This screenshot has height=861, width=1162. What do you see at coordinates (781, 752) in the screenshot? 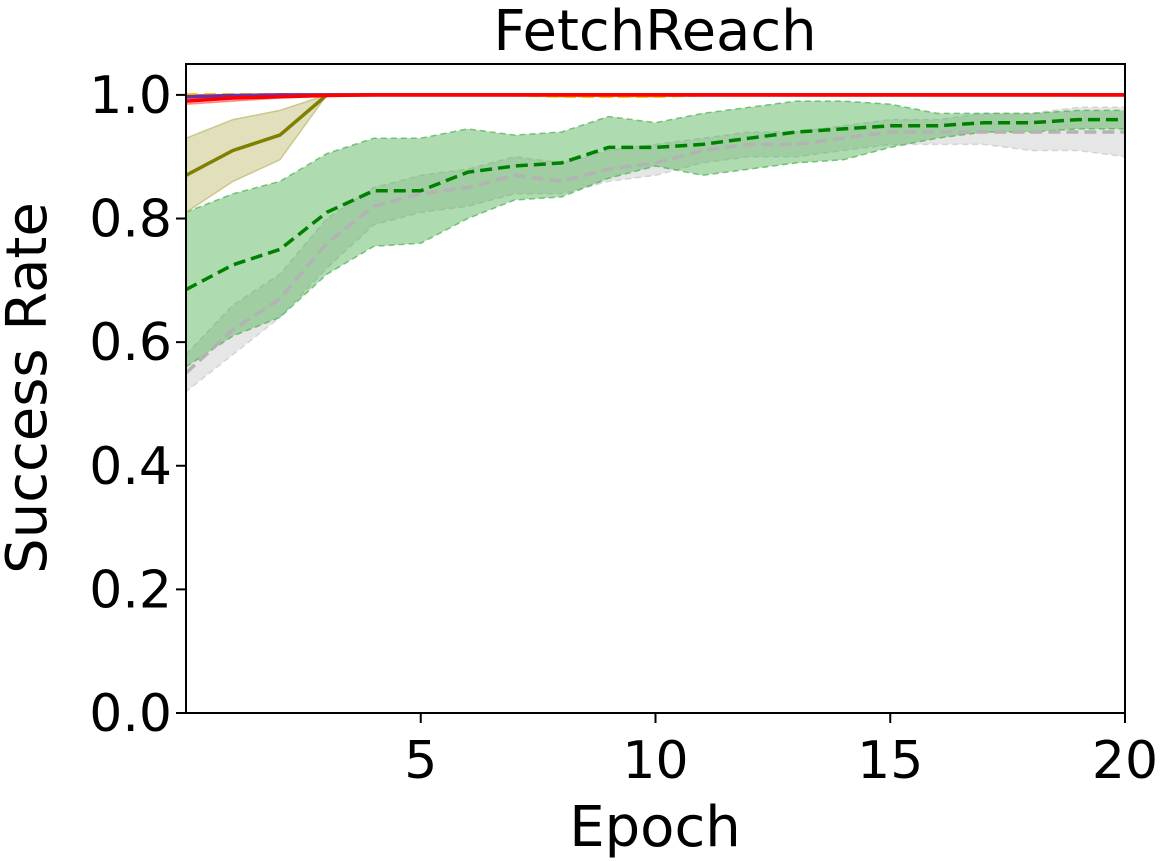
I see `x-axis: 5 10 15 20` at bounding box center [781, 752].